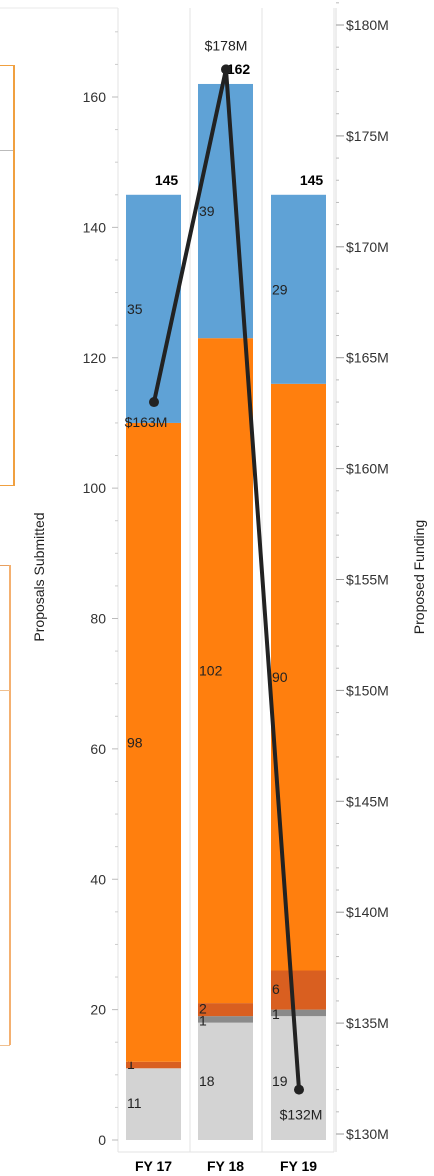  Describe the element at coordinates (207, 211) in the screenshot. I see `segment-label: 39` at that location.